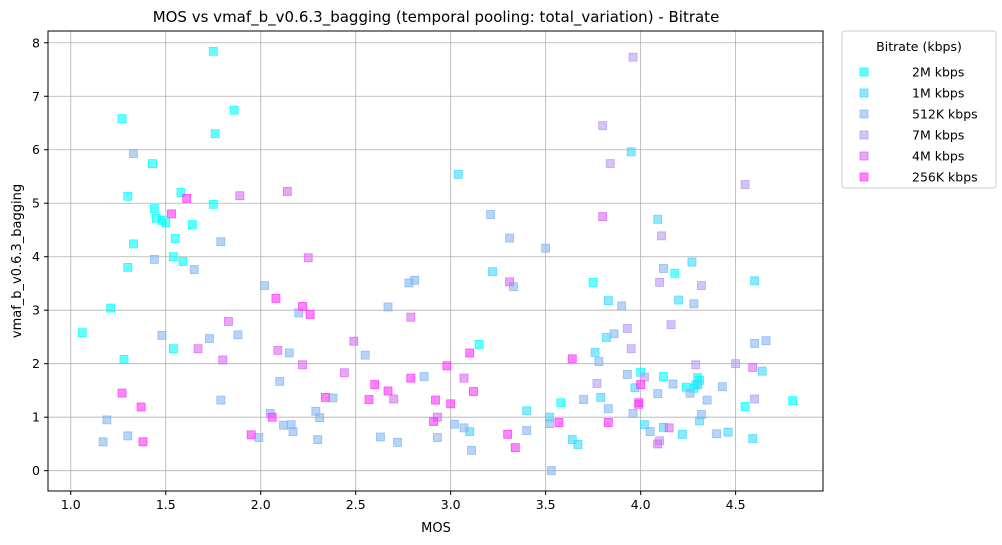  I want to click on y-tick-label: 2, so click(36, 363).